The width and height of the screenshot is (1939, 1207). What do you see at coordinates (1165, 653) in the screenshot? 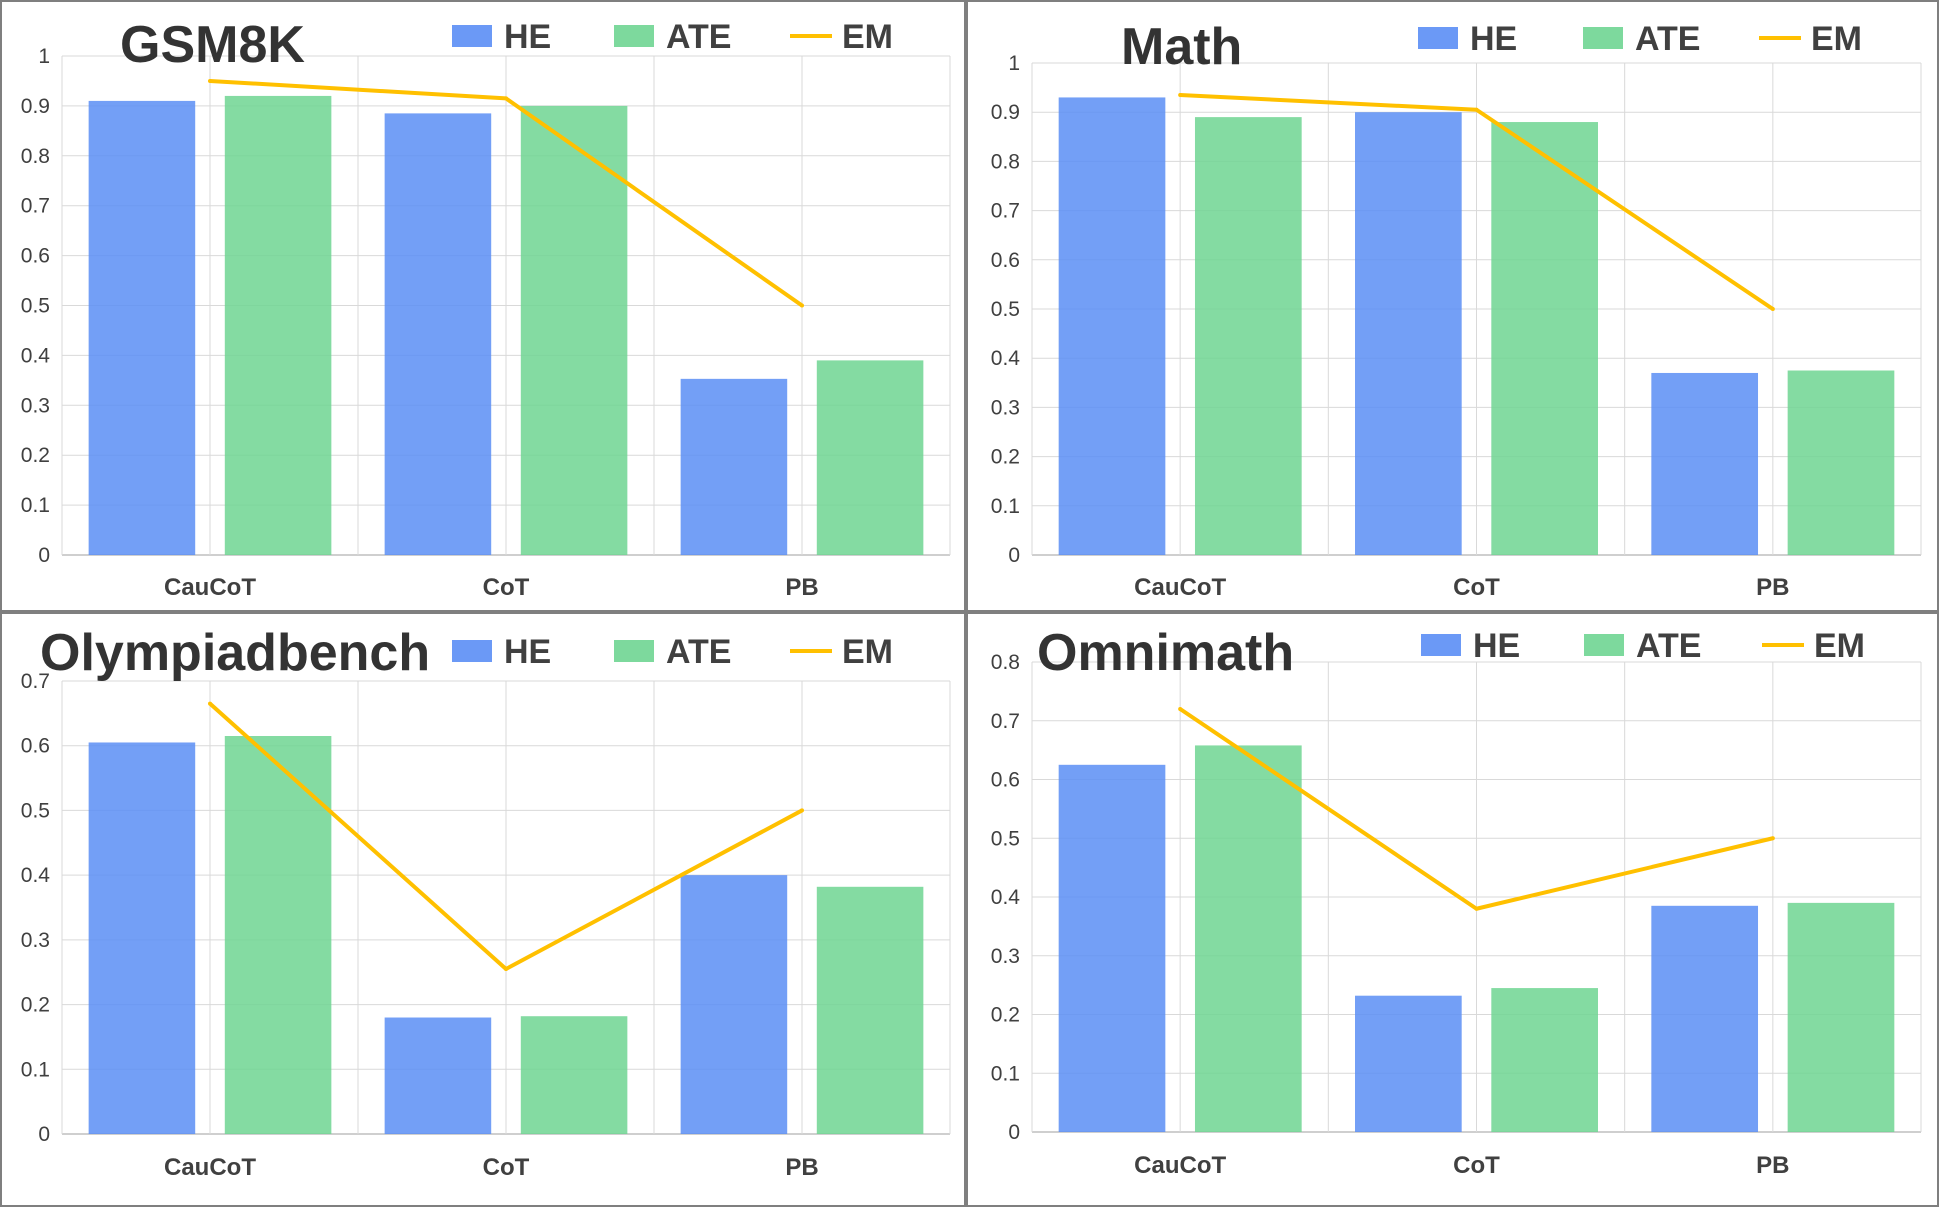
I see `chart-title: Omnimath` at bounding box center [1165, 653].